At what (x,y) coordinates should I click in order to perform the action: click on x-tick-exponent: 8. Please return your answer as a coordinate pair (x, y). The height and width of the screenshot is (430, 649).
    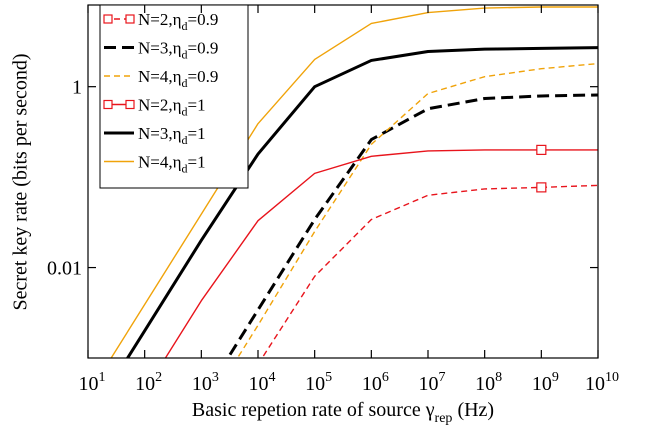
    Looking at the image, I should click on (498, 377).